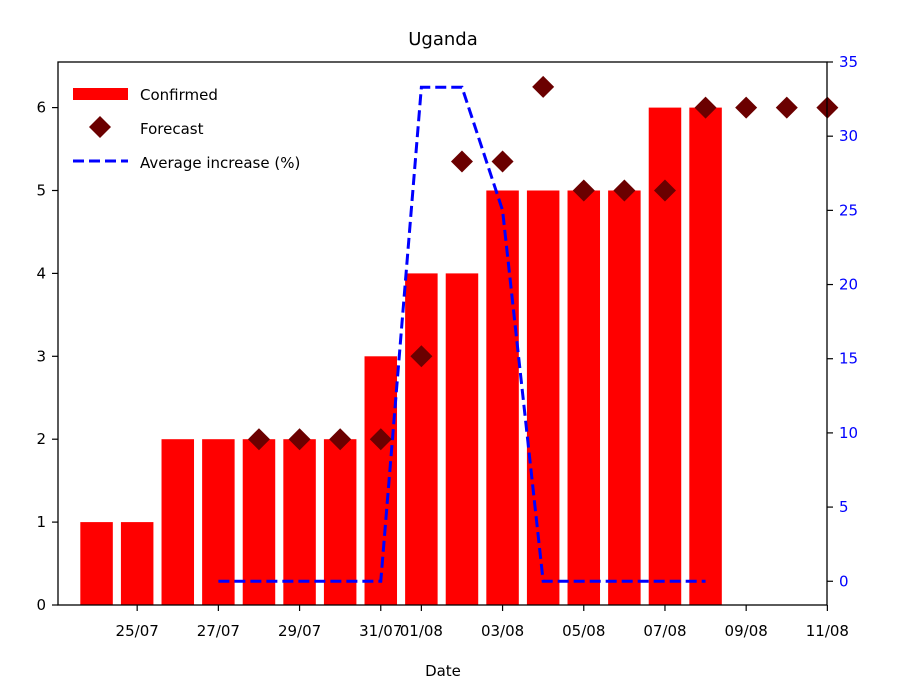 The image size is (900, 700). Describe the element at coordinates (844, 507) in the screenshot. I see `right-tick-label: 5` at that location.